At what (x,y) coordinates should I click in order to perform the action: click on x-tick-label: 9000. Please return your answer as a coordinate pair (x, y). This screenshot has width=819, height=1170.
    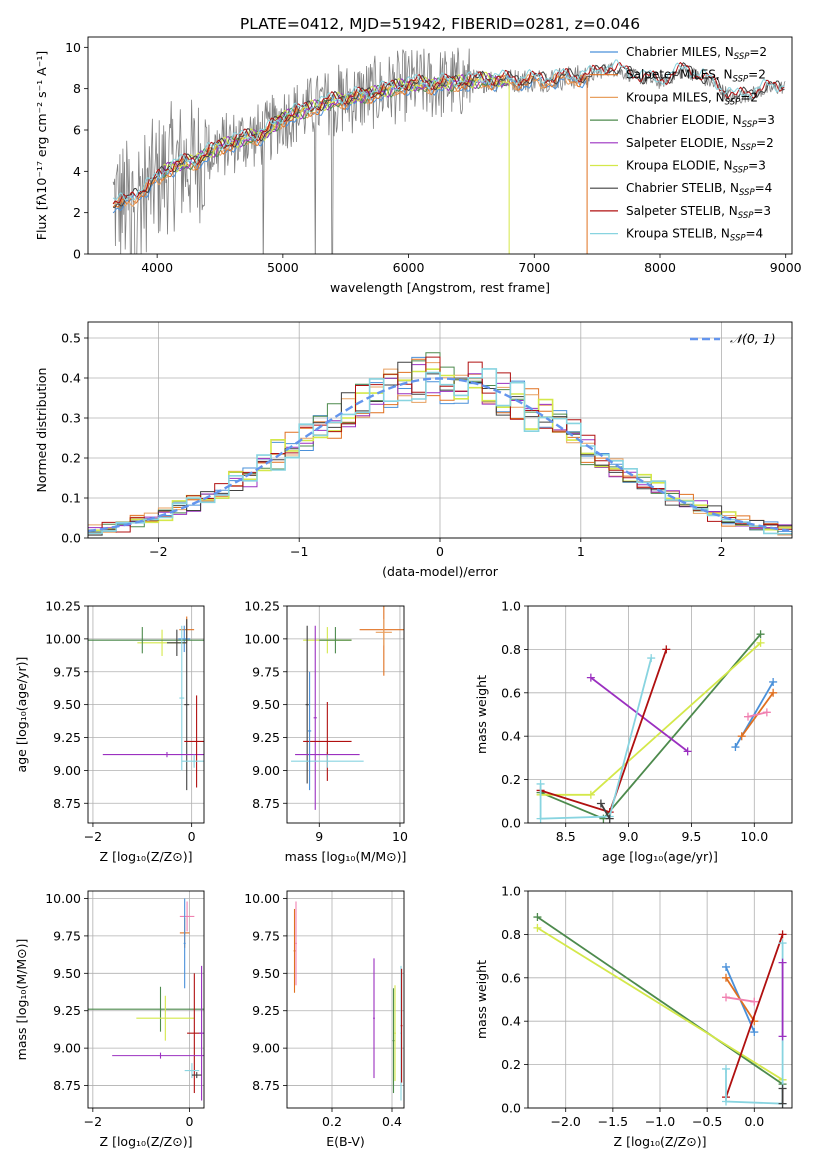
    Looking at the image, I should click on (786, 267).